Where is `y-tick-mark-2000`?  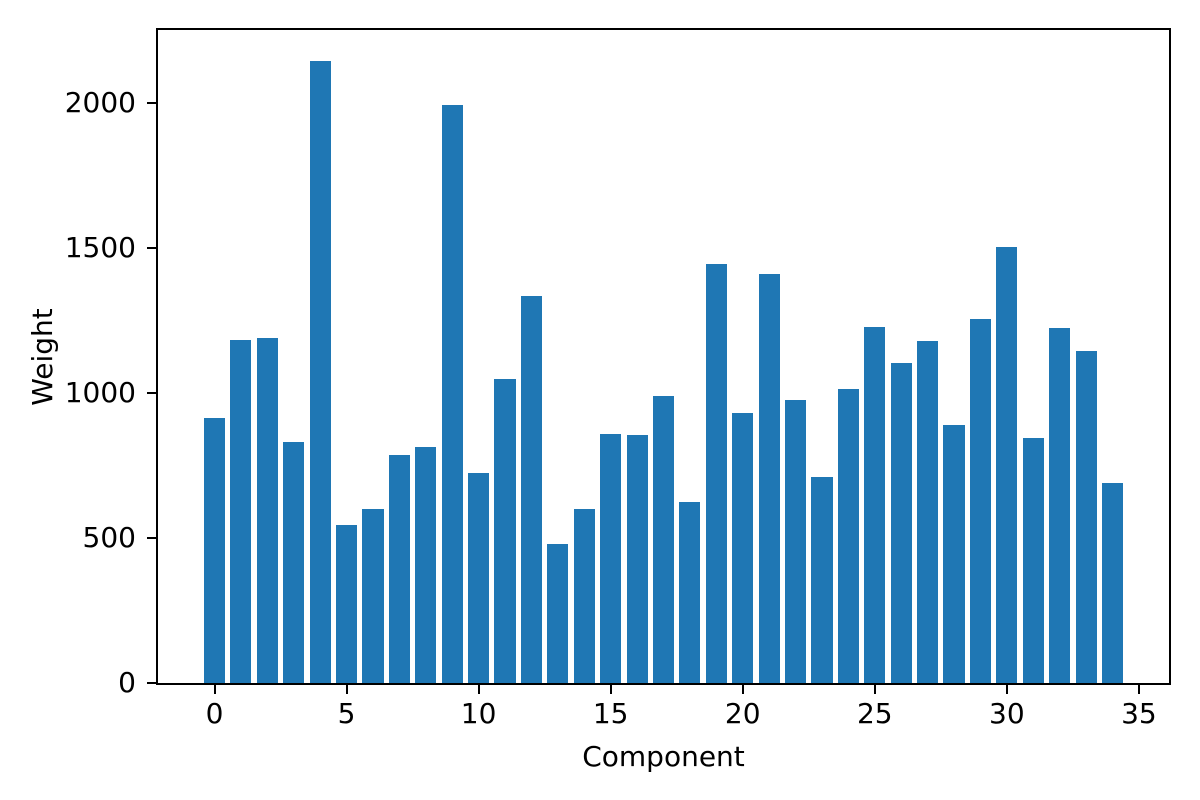
y-tick-mark-2000 is located at coordinates (151, 103).